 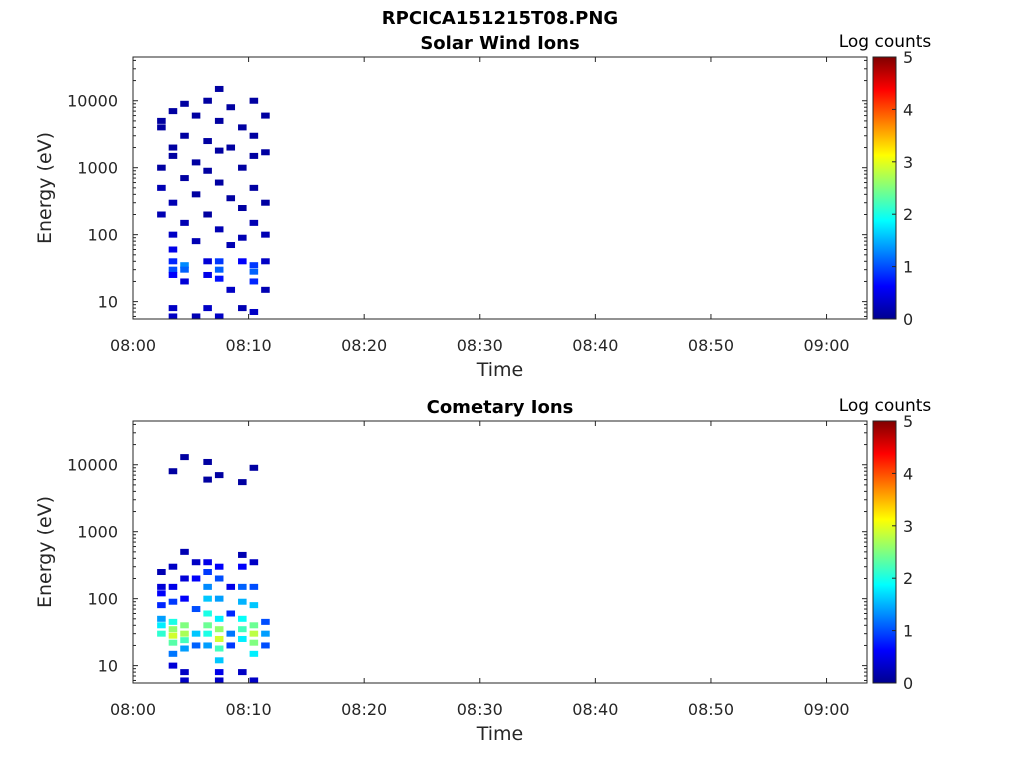 I want to click on colorbar-tick-label: 0, so click(x=908, y=683).